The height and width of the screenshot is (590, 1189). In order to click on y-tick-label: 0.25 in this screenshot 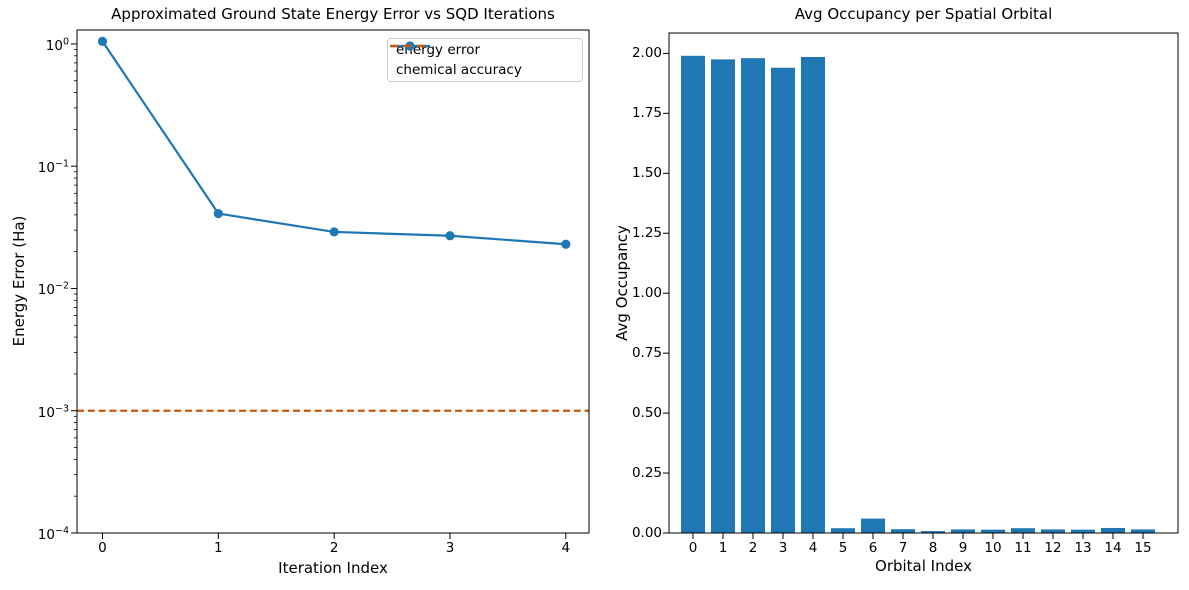, I will do `click(646, 473)`.